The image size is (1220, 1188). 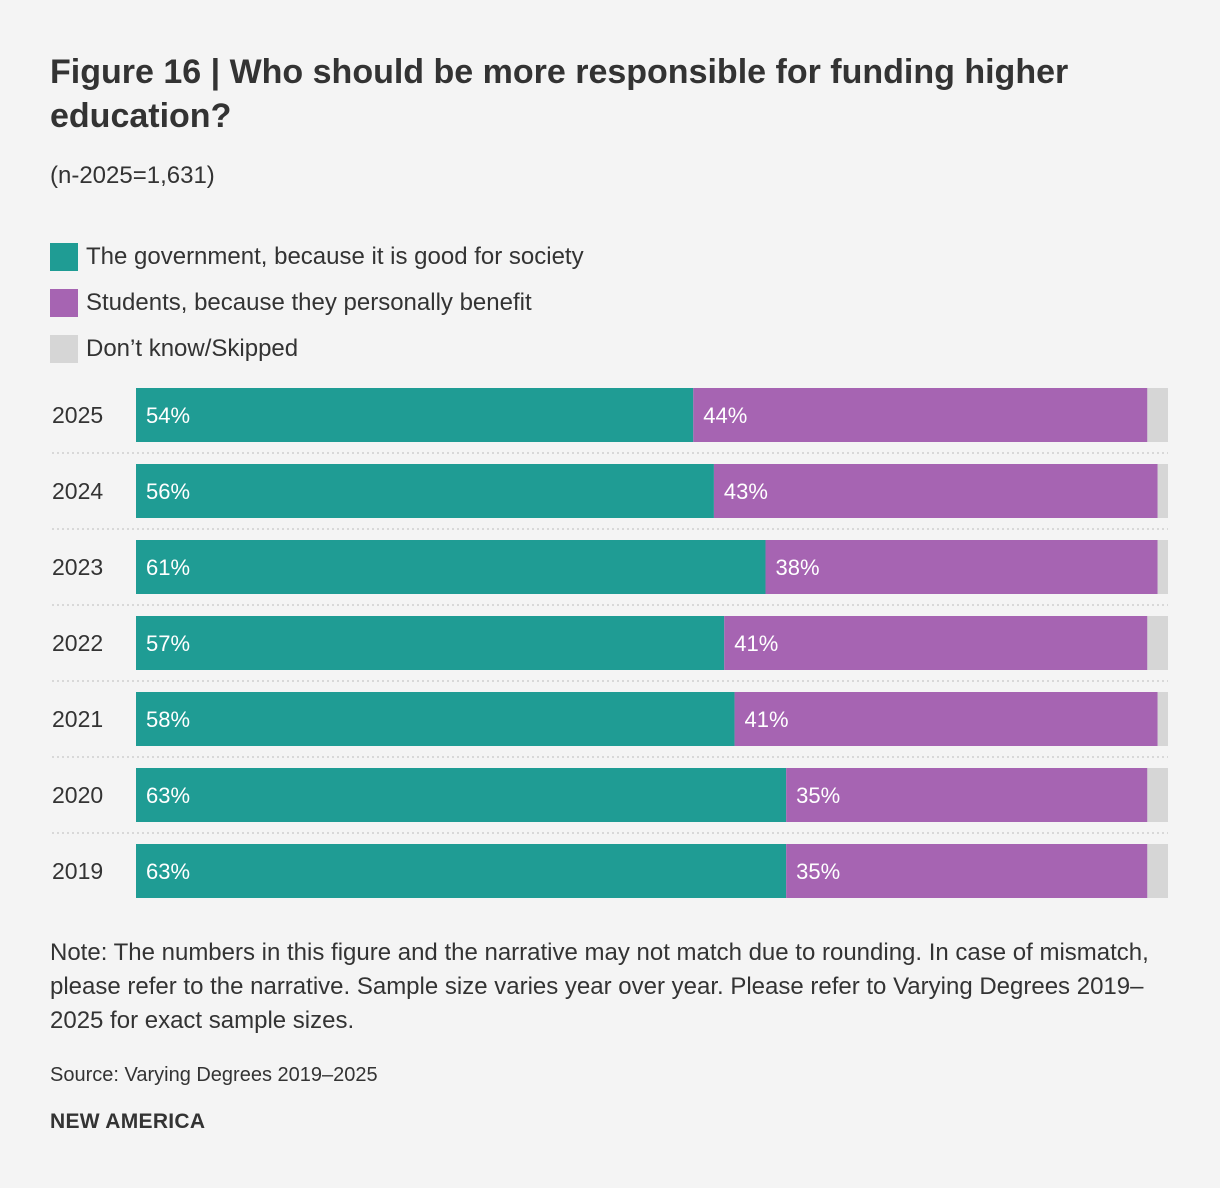 I want to click on data-label: 57%, so click(x=168, y=643).